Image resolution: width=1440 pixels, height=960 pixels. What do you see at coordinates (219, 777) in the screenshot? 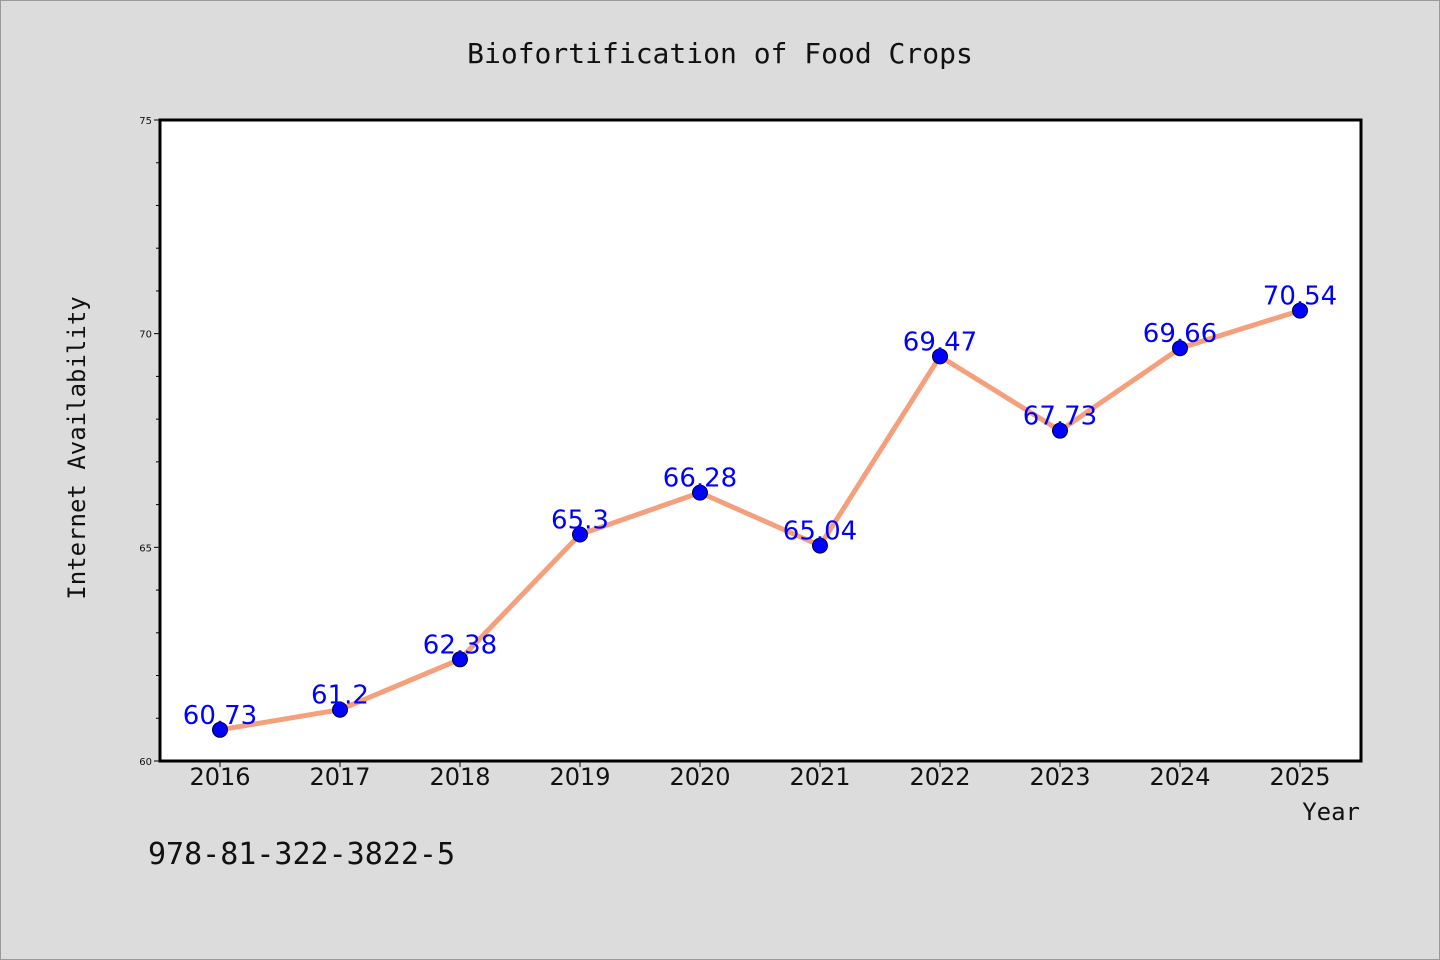
I see `x-tick-label-2016: 2016` at bounding box center [219, 777].